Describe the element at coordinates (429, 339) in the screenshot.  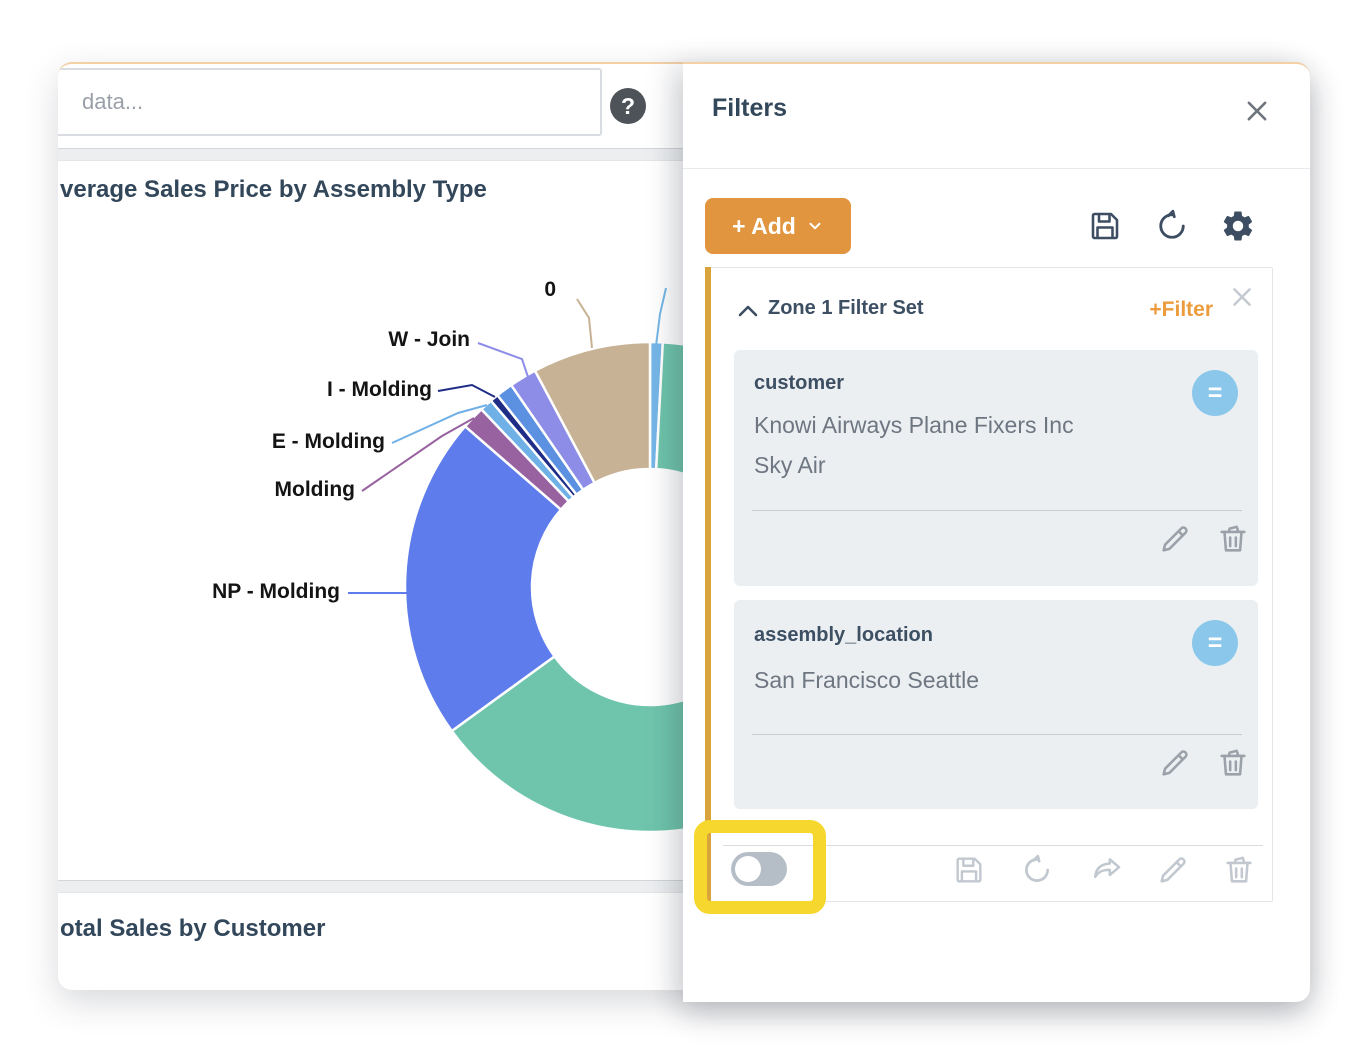
I see `slice-label-w-join: W - Join` at that location.